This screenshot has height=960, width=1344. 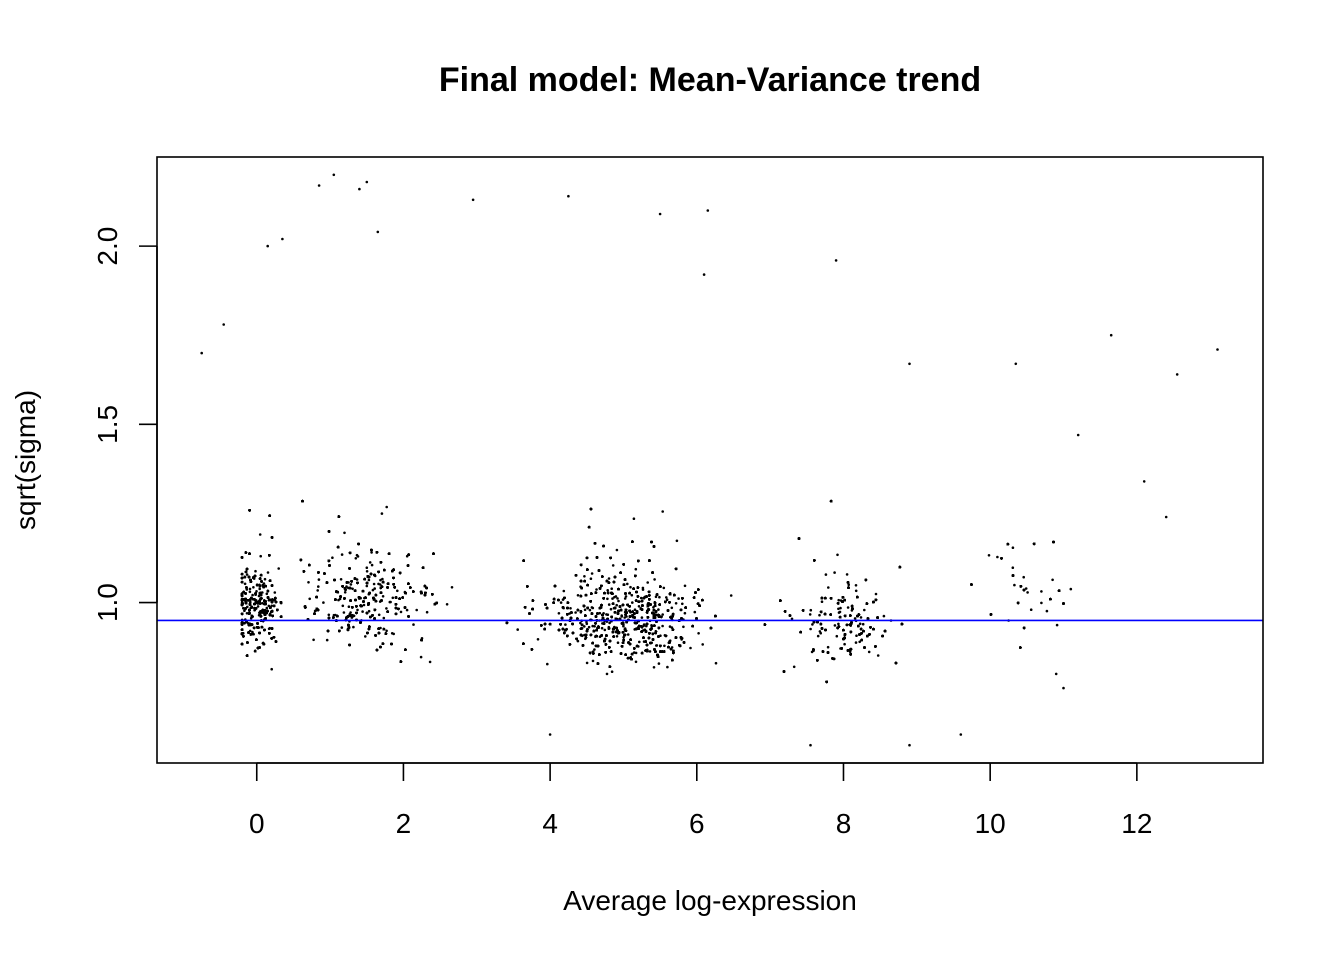 What do you see at coordinates (710, 80) in the screenshot?
I see `chart-title: Final model: Mean-Variance trend` at bounding box center [710, 80].